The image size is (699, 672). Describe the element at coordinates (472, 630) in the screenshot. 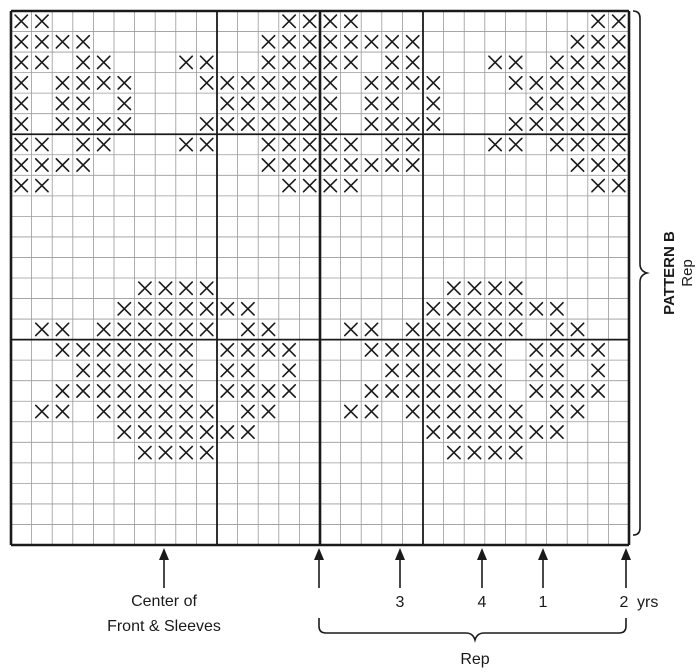

I see `bottom-rep-brace` at that location.